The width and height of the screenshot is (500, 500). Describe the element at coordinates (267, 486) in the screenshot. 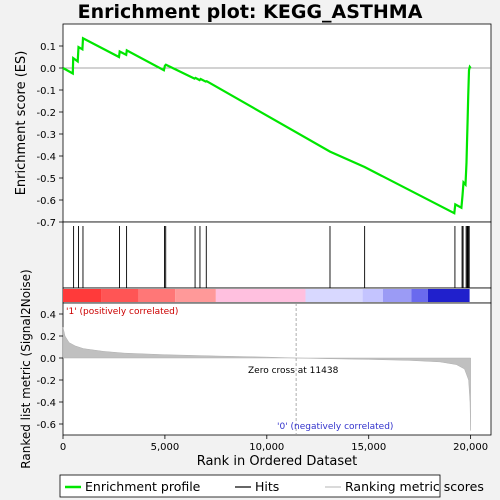

I see `legend-label: Hits` at that location.